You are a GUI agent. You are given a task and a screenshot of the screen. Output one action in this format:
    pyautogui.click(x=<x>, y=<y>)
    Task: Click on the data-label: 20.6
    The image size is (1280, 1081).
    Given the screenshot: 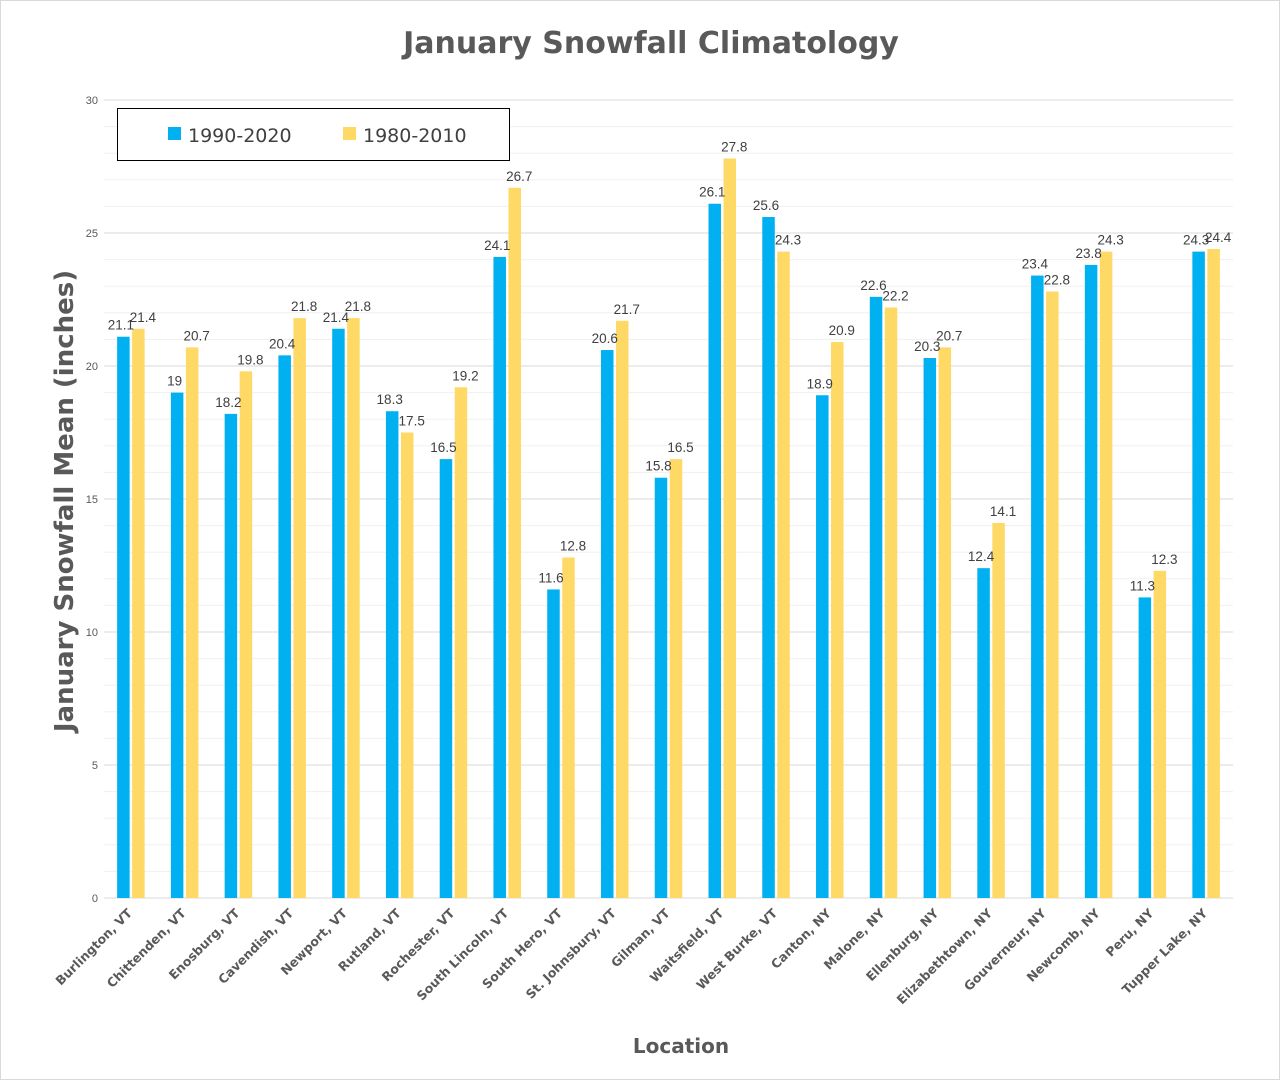 What is the action you would take?
    pyautogui.click(x=605, y=338)
    